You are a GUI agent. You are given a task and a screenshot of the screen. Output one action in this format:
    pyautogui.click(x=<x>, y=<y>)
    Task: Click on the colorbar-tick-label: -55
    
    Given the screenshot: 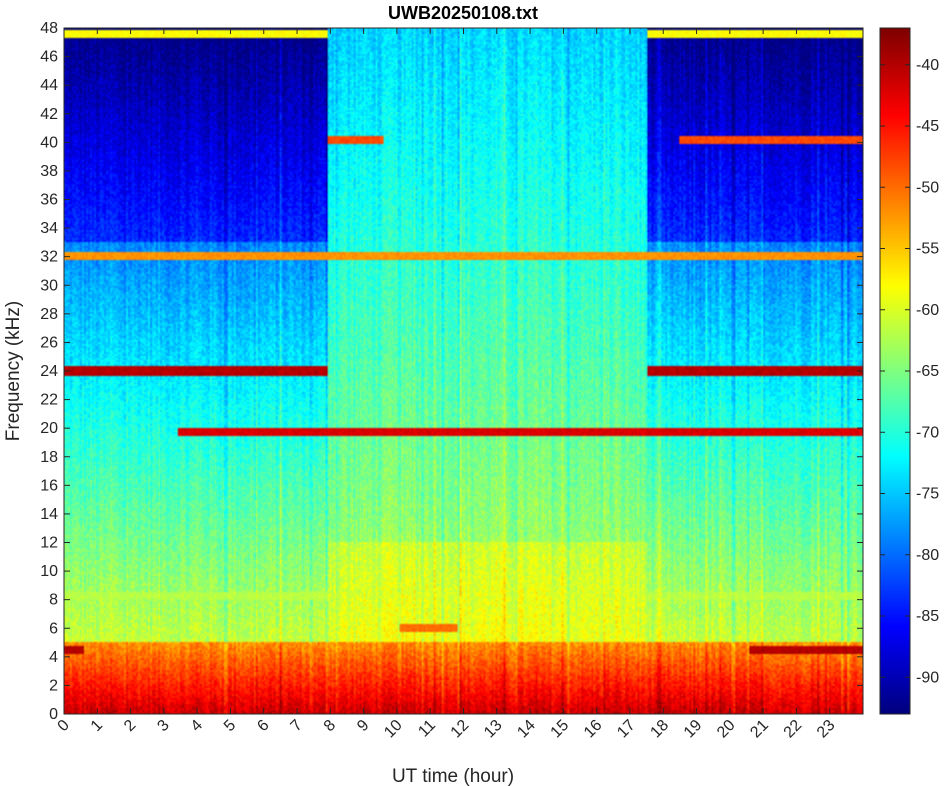 What is the action you would take?
    pyautogui.click(x=927, y=249)
    